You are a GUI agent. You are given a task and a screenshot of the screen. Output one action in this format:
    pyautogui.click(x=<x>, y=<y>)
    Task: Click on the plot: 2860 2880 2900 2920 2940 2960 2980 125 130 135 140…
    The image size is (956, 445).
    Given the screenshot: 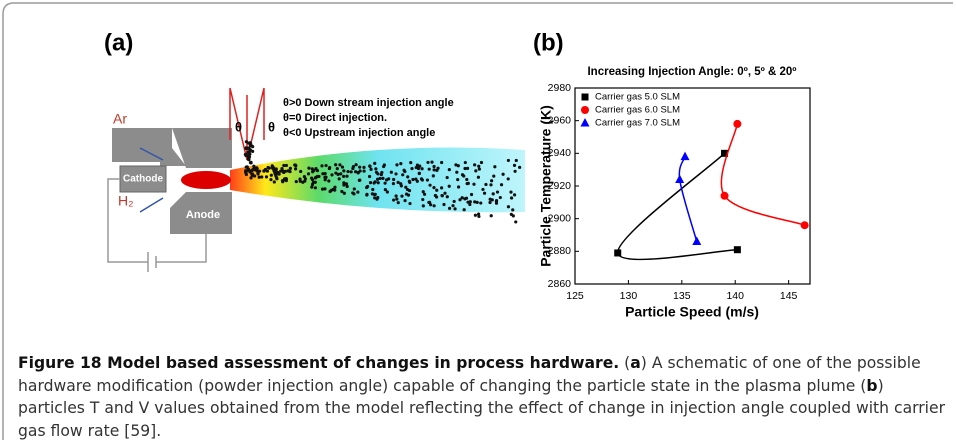 What is the action you would take?
    pyautogui.click(x=678, y=192)
    